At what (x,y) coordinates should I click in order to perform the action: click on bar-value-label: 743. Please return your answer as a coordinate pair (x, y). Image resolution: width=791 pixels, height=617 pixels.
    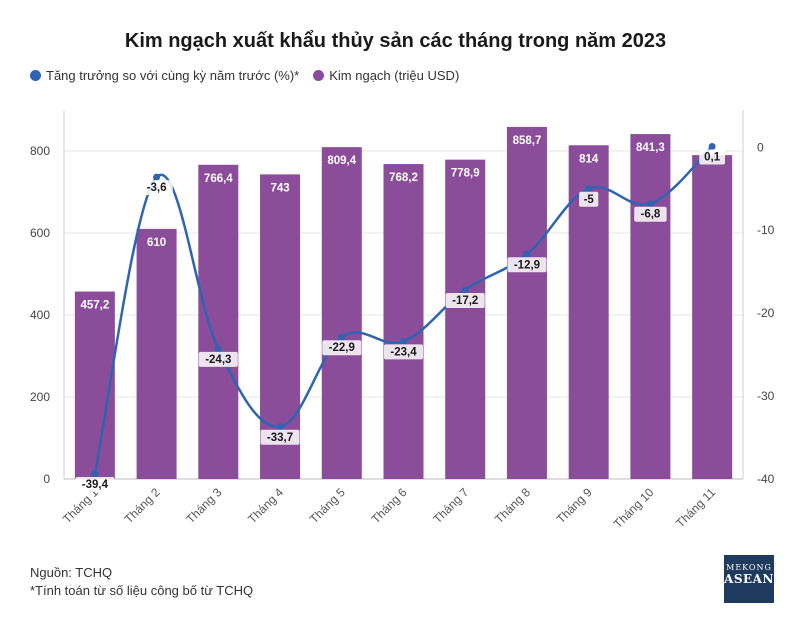
    Looking at the image, I should click on (279, 188).